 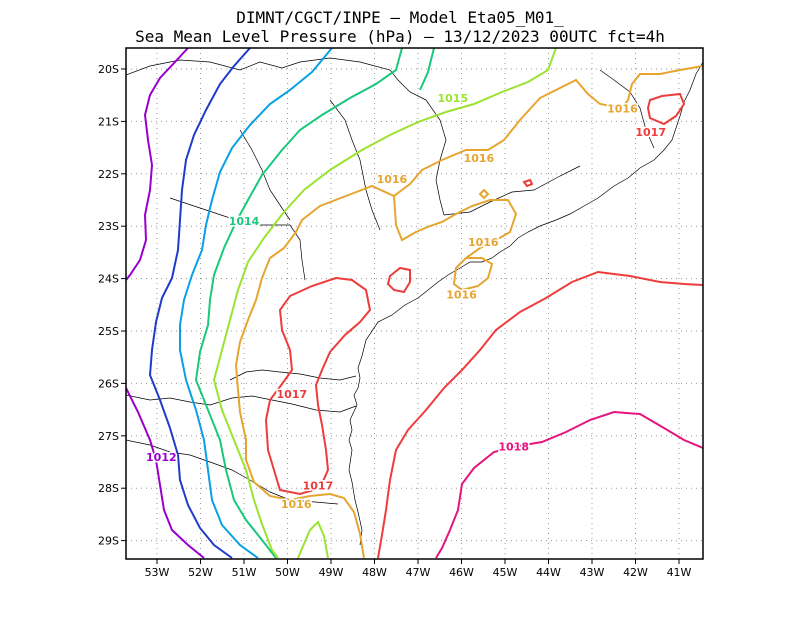 I want to click on y-tick-label: 28S, so click(x=108, y=488).